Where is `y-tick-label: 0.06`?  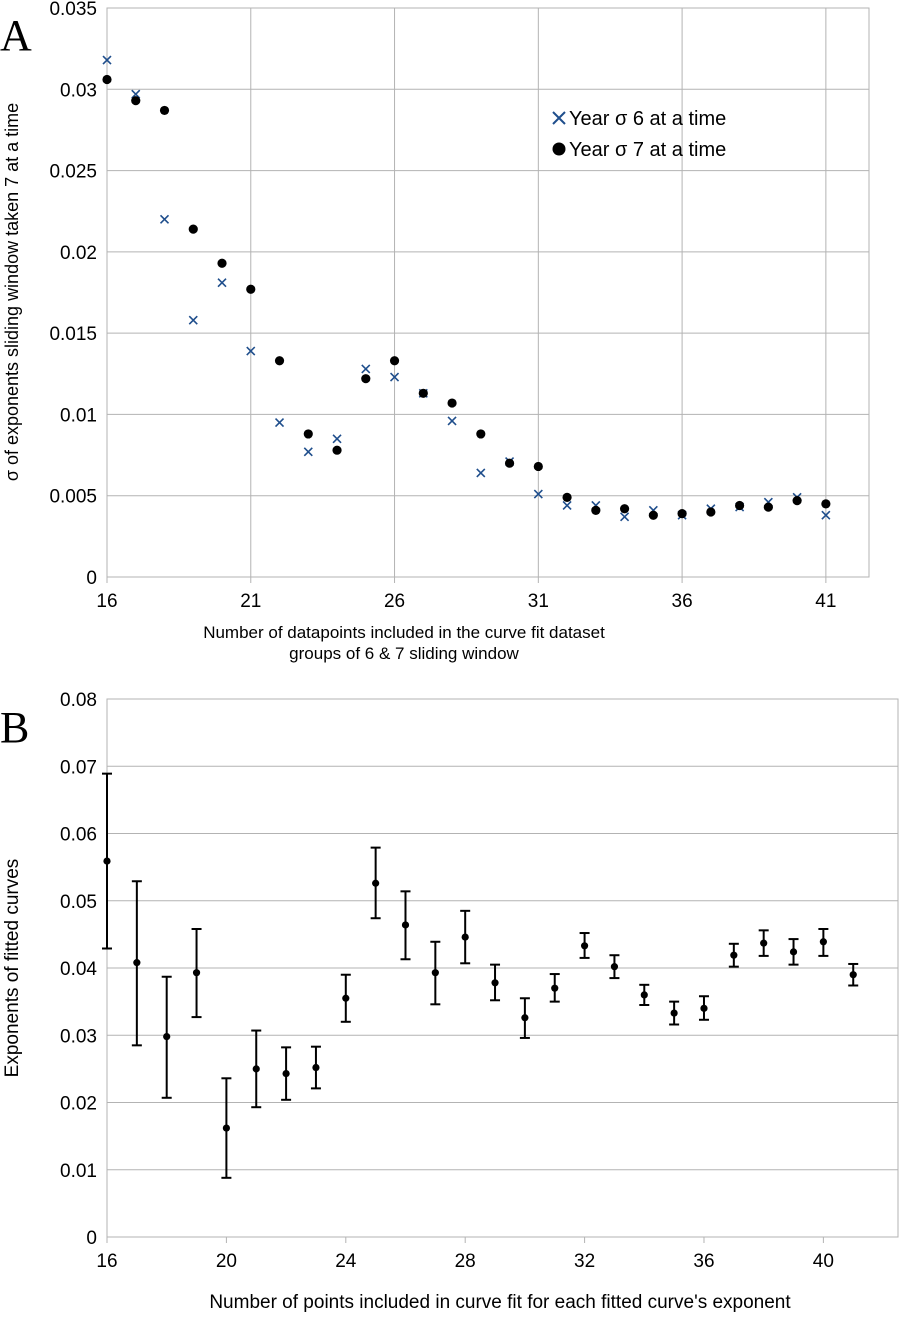 y-tick-label: 0.06 is located at coordinates (78, 835).